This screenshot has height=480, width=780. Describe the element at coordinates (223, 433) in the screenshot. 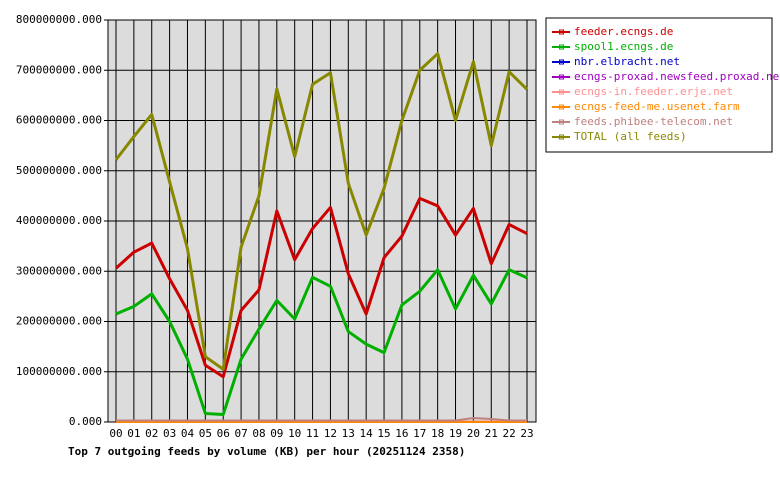

I see `x-tick-label: 06` at that location.